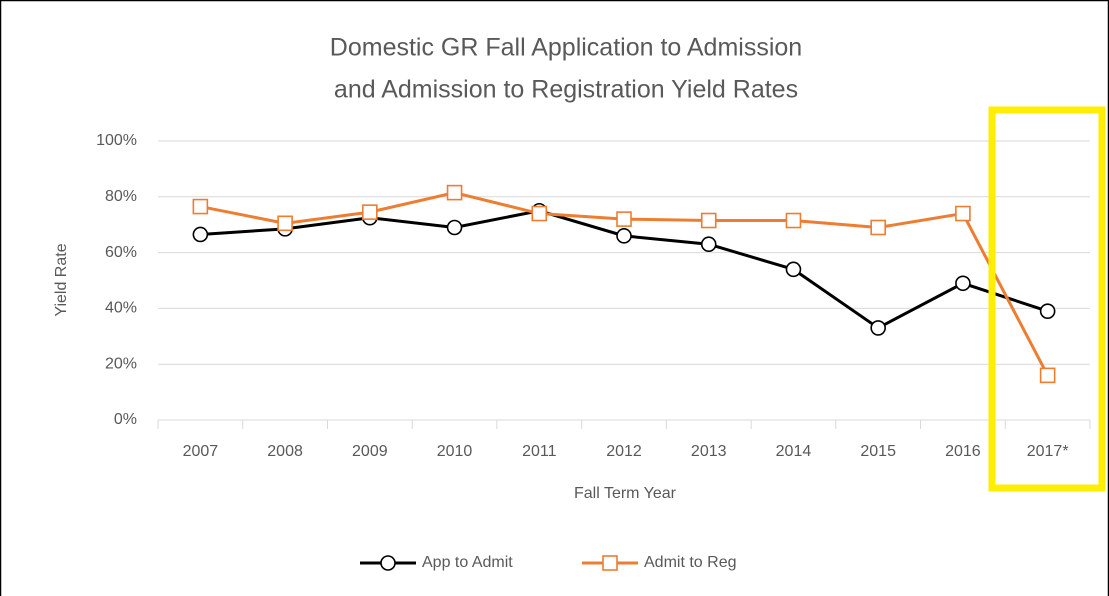 The width and height of the screenshot is (1109, 596). What do you see at coordinates (125, 419) in the screenshot?
I see `y-tick-label: 0%` at bounding box center [125, 419].